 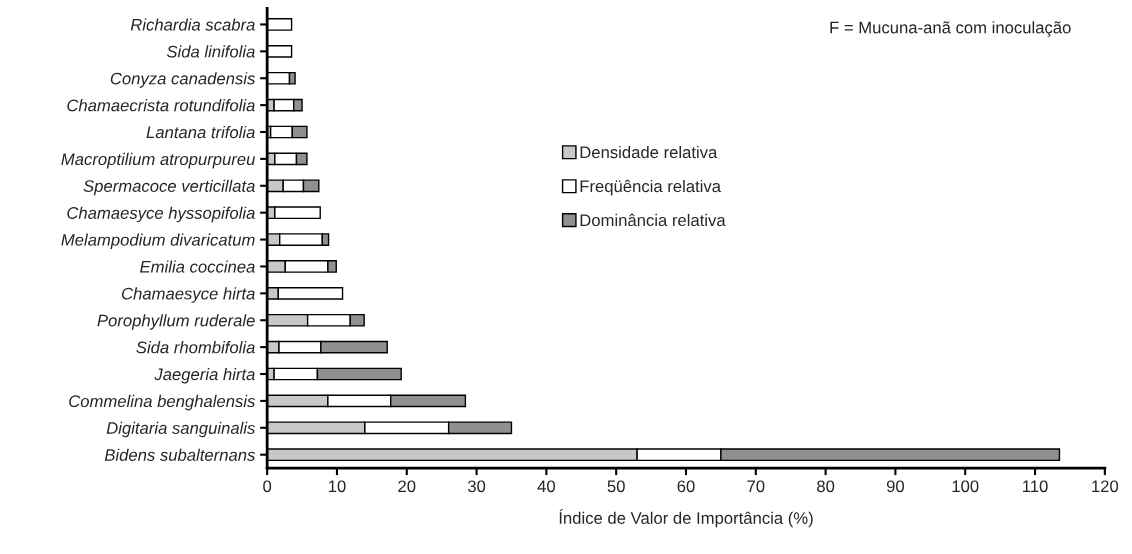 I want to click on y-tick-label: Commelina benghalensis, so click(x=162, y=402).